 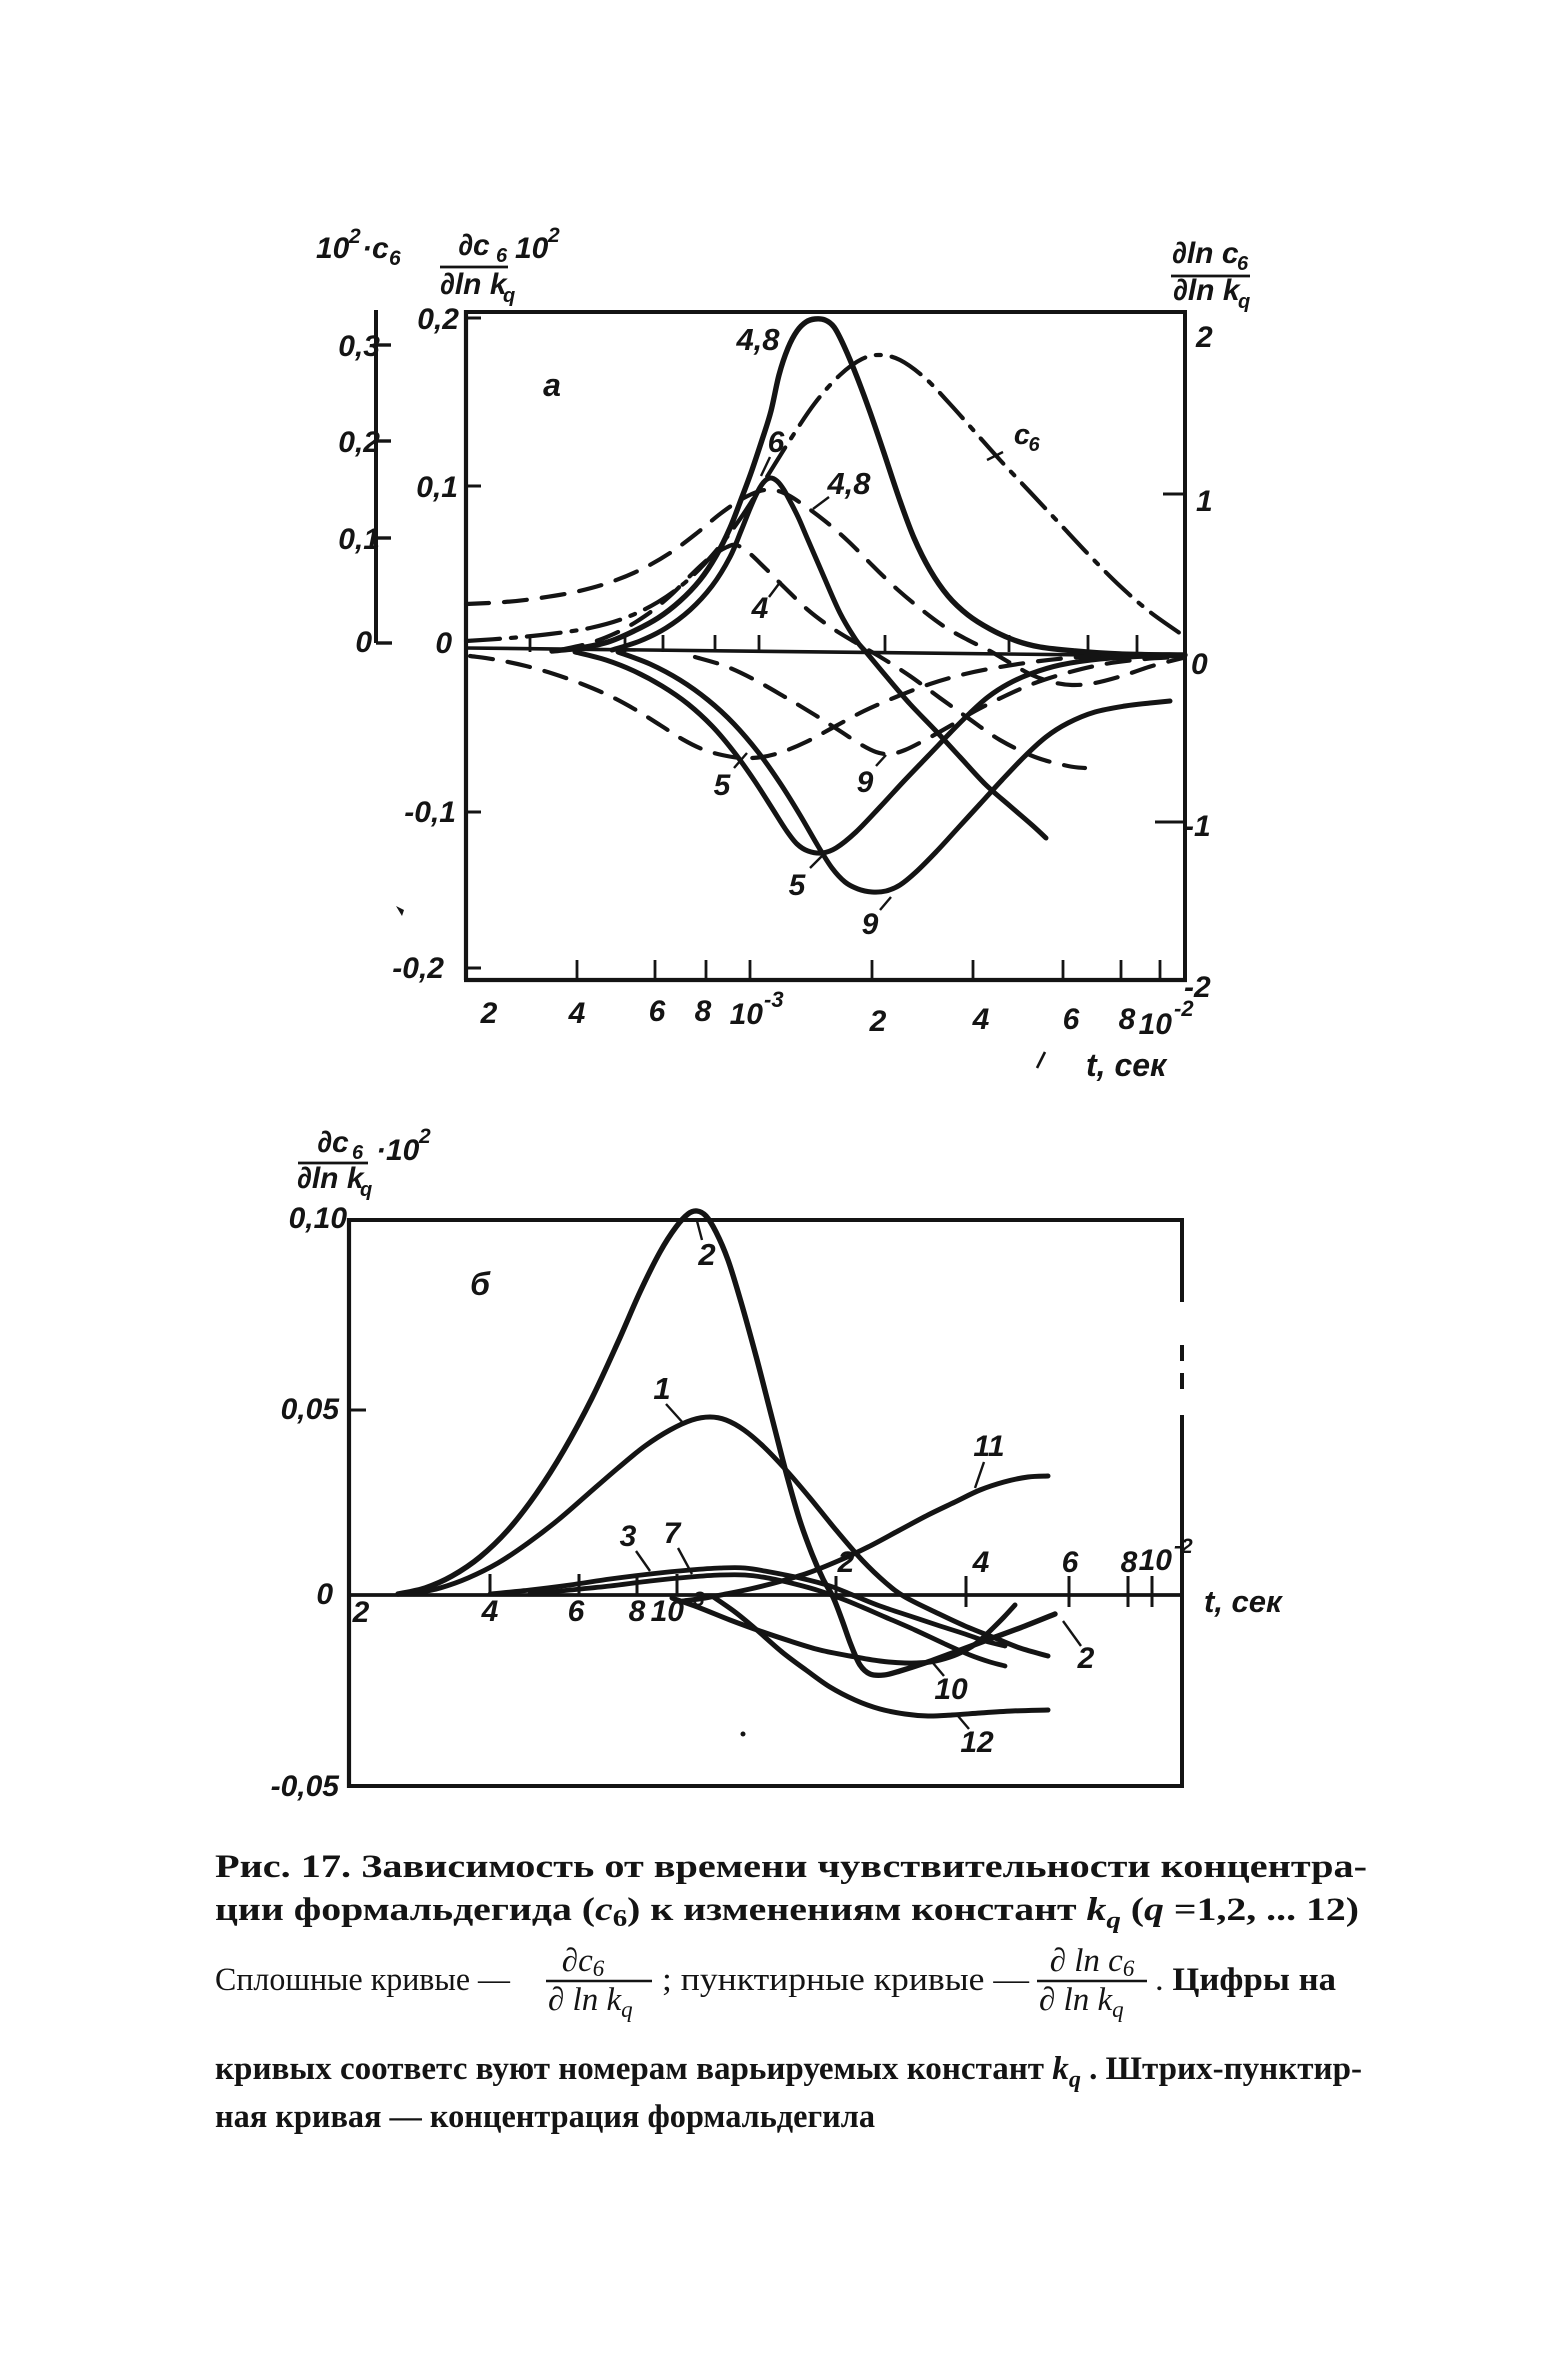 I want to click on svg-text: 12, so click(x=977, y=1742).